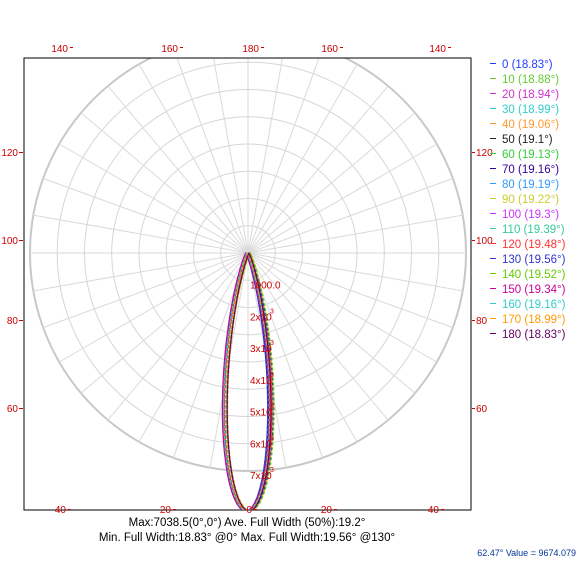  Describe the element at coordinates (531, 185) in the screenshot. I see `legend-label: 80 (19.19°)` at that location.